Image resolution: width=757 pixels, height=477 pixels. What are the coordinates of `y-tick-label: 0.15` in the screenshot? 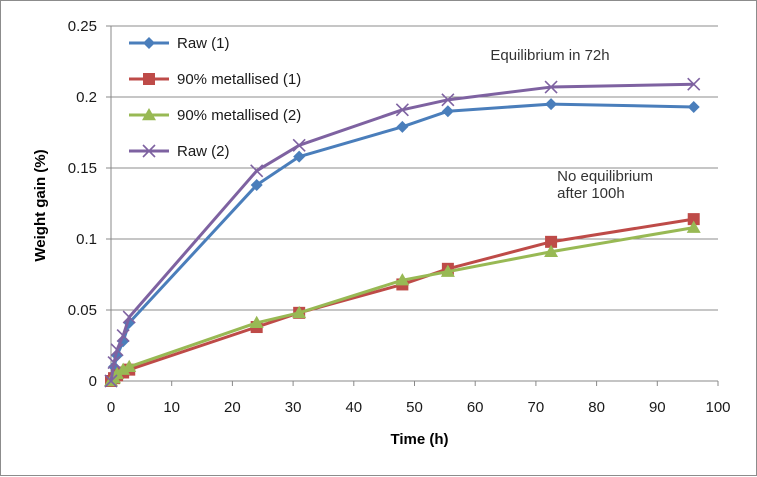 It's located at (82, 168).